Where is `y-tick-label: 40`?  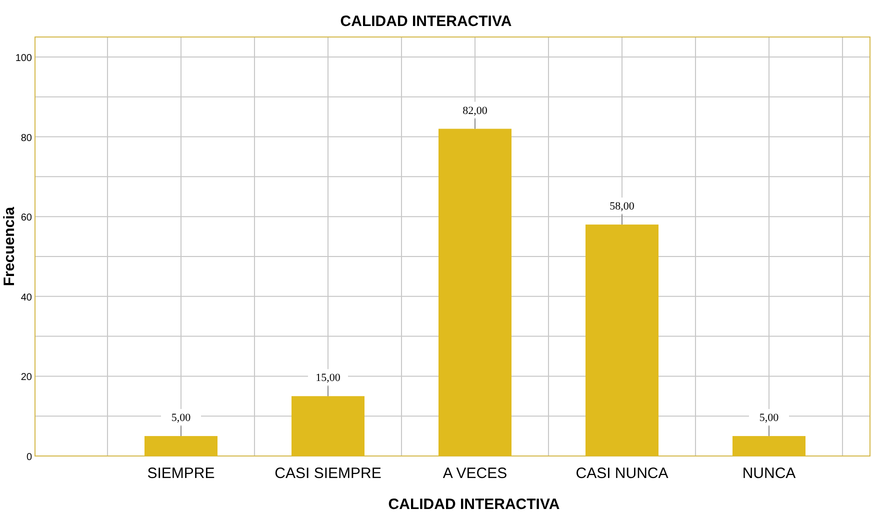 y-tick-label: 40 is located at coordinates (26, 298).